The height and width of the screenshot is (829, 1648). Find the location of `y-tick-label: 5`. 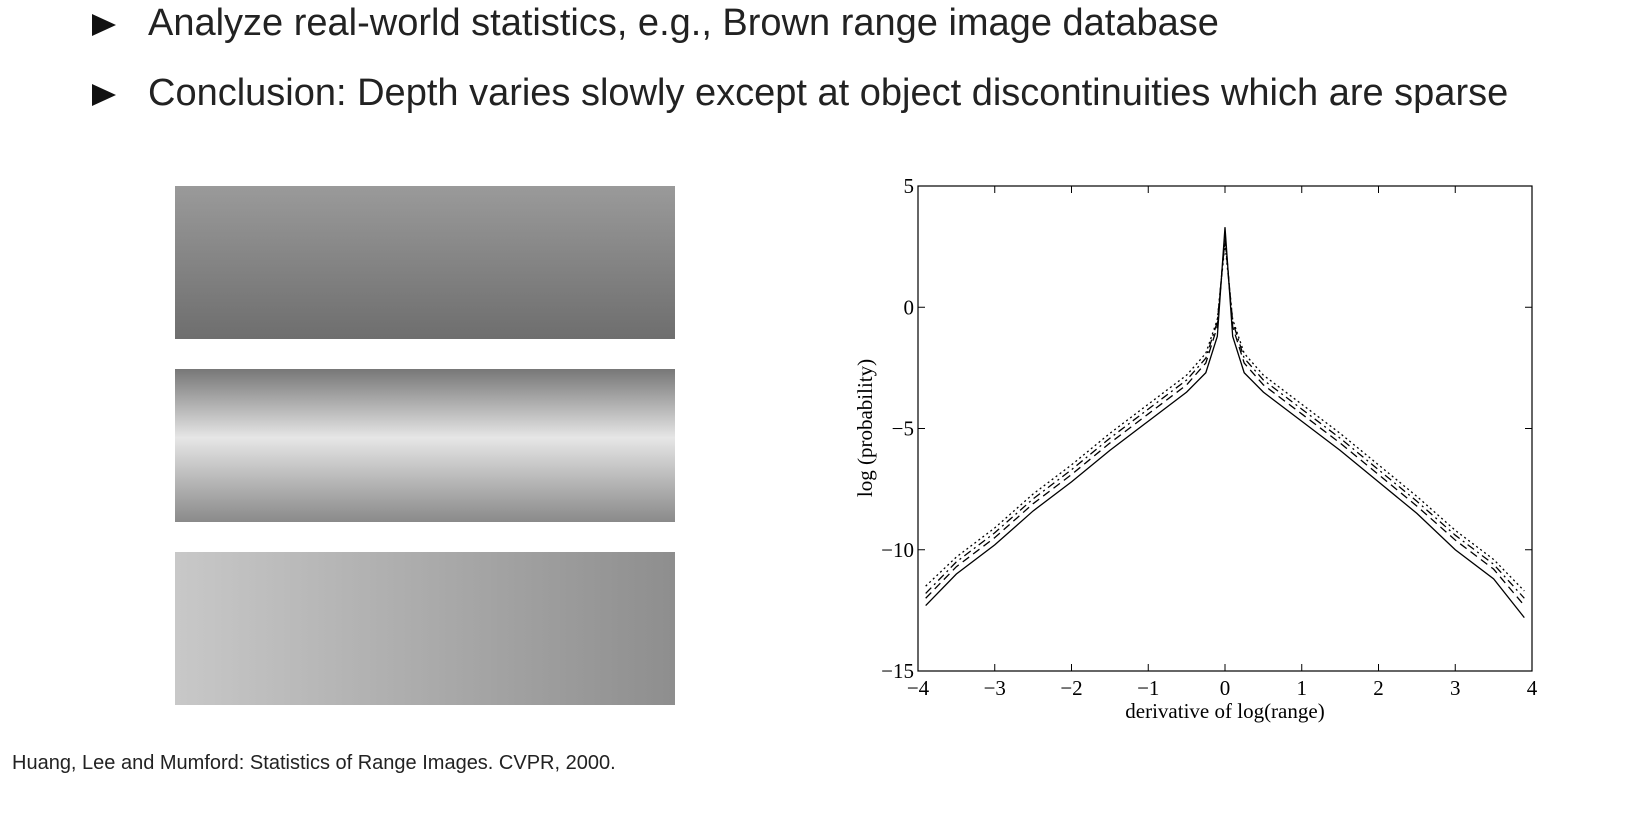

y-tick-label: 5 is located at coordinates (909, 186).